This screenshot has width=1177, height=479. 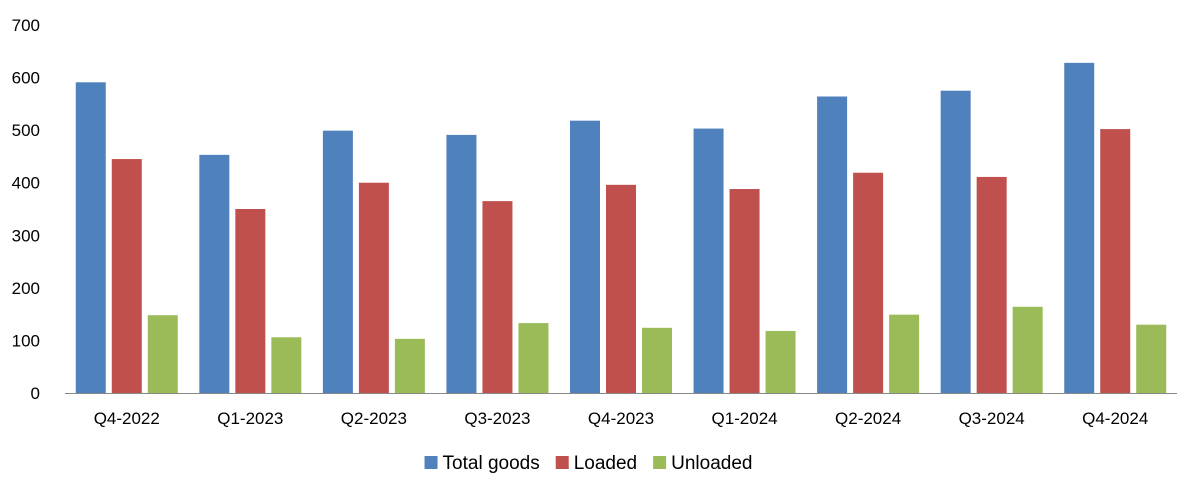 What do you see at coordinates (26, 183) in the screenshot?
I see `y-tick-label: 400` at bounding box center [26, 183].